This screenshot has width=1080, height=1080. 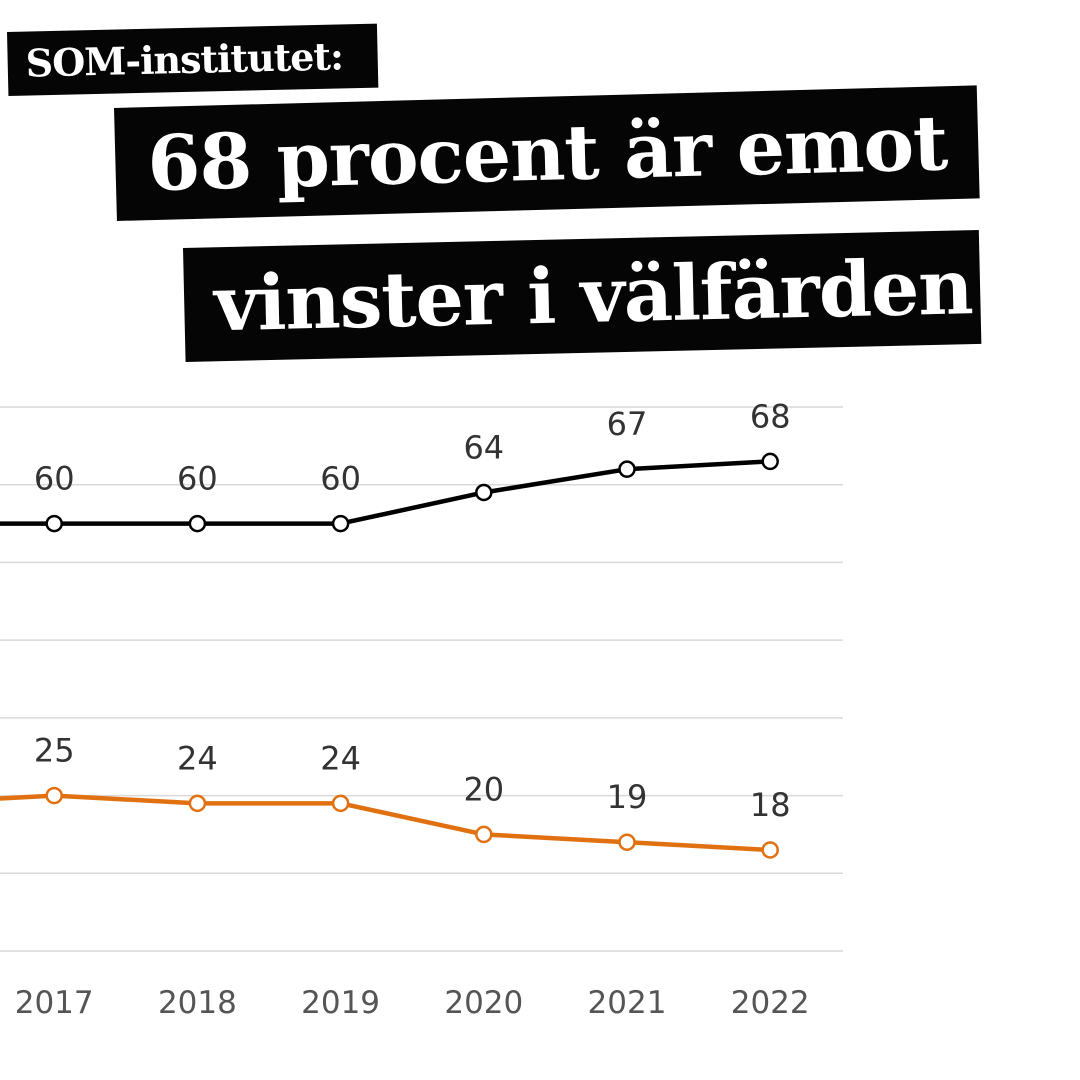 What do you see at coordinates (197, 1003) in the screenshot?
I see `x-tick-label: 2018` at bounding box center [197, 1003].